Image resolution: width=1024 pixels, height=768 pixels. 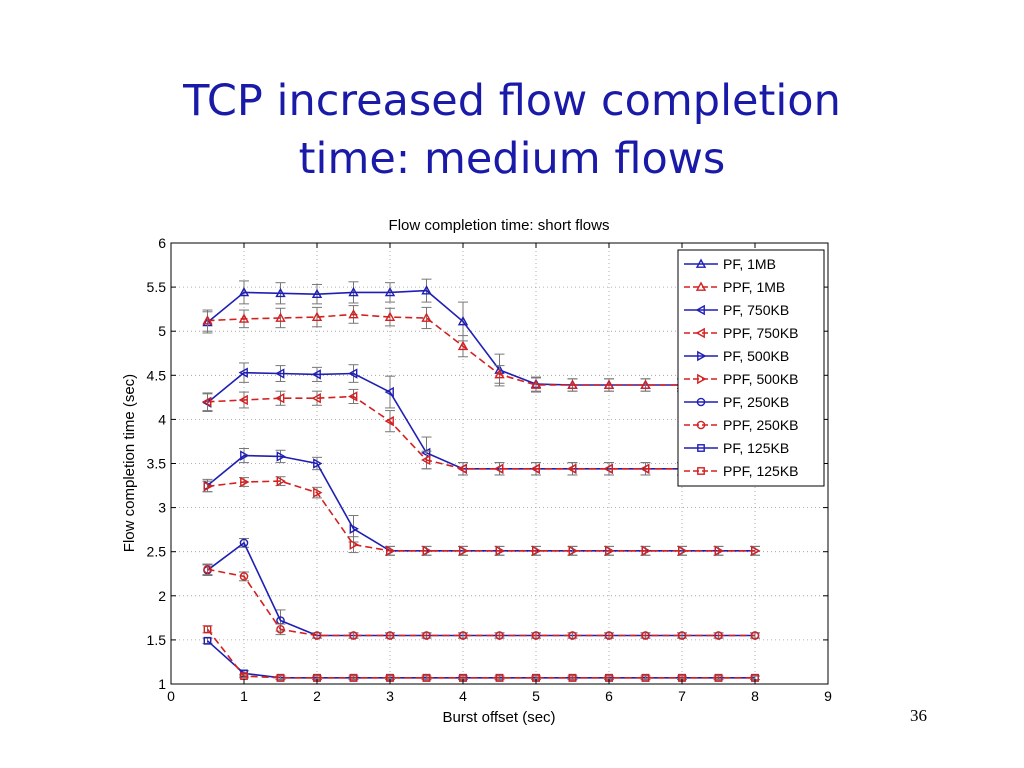 What do you see at coordinates (162, 508) in the screenshot?
I see `y-tick-label: 3` at bounding box center [162, 508].